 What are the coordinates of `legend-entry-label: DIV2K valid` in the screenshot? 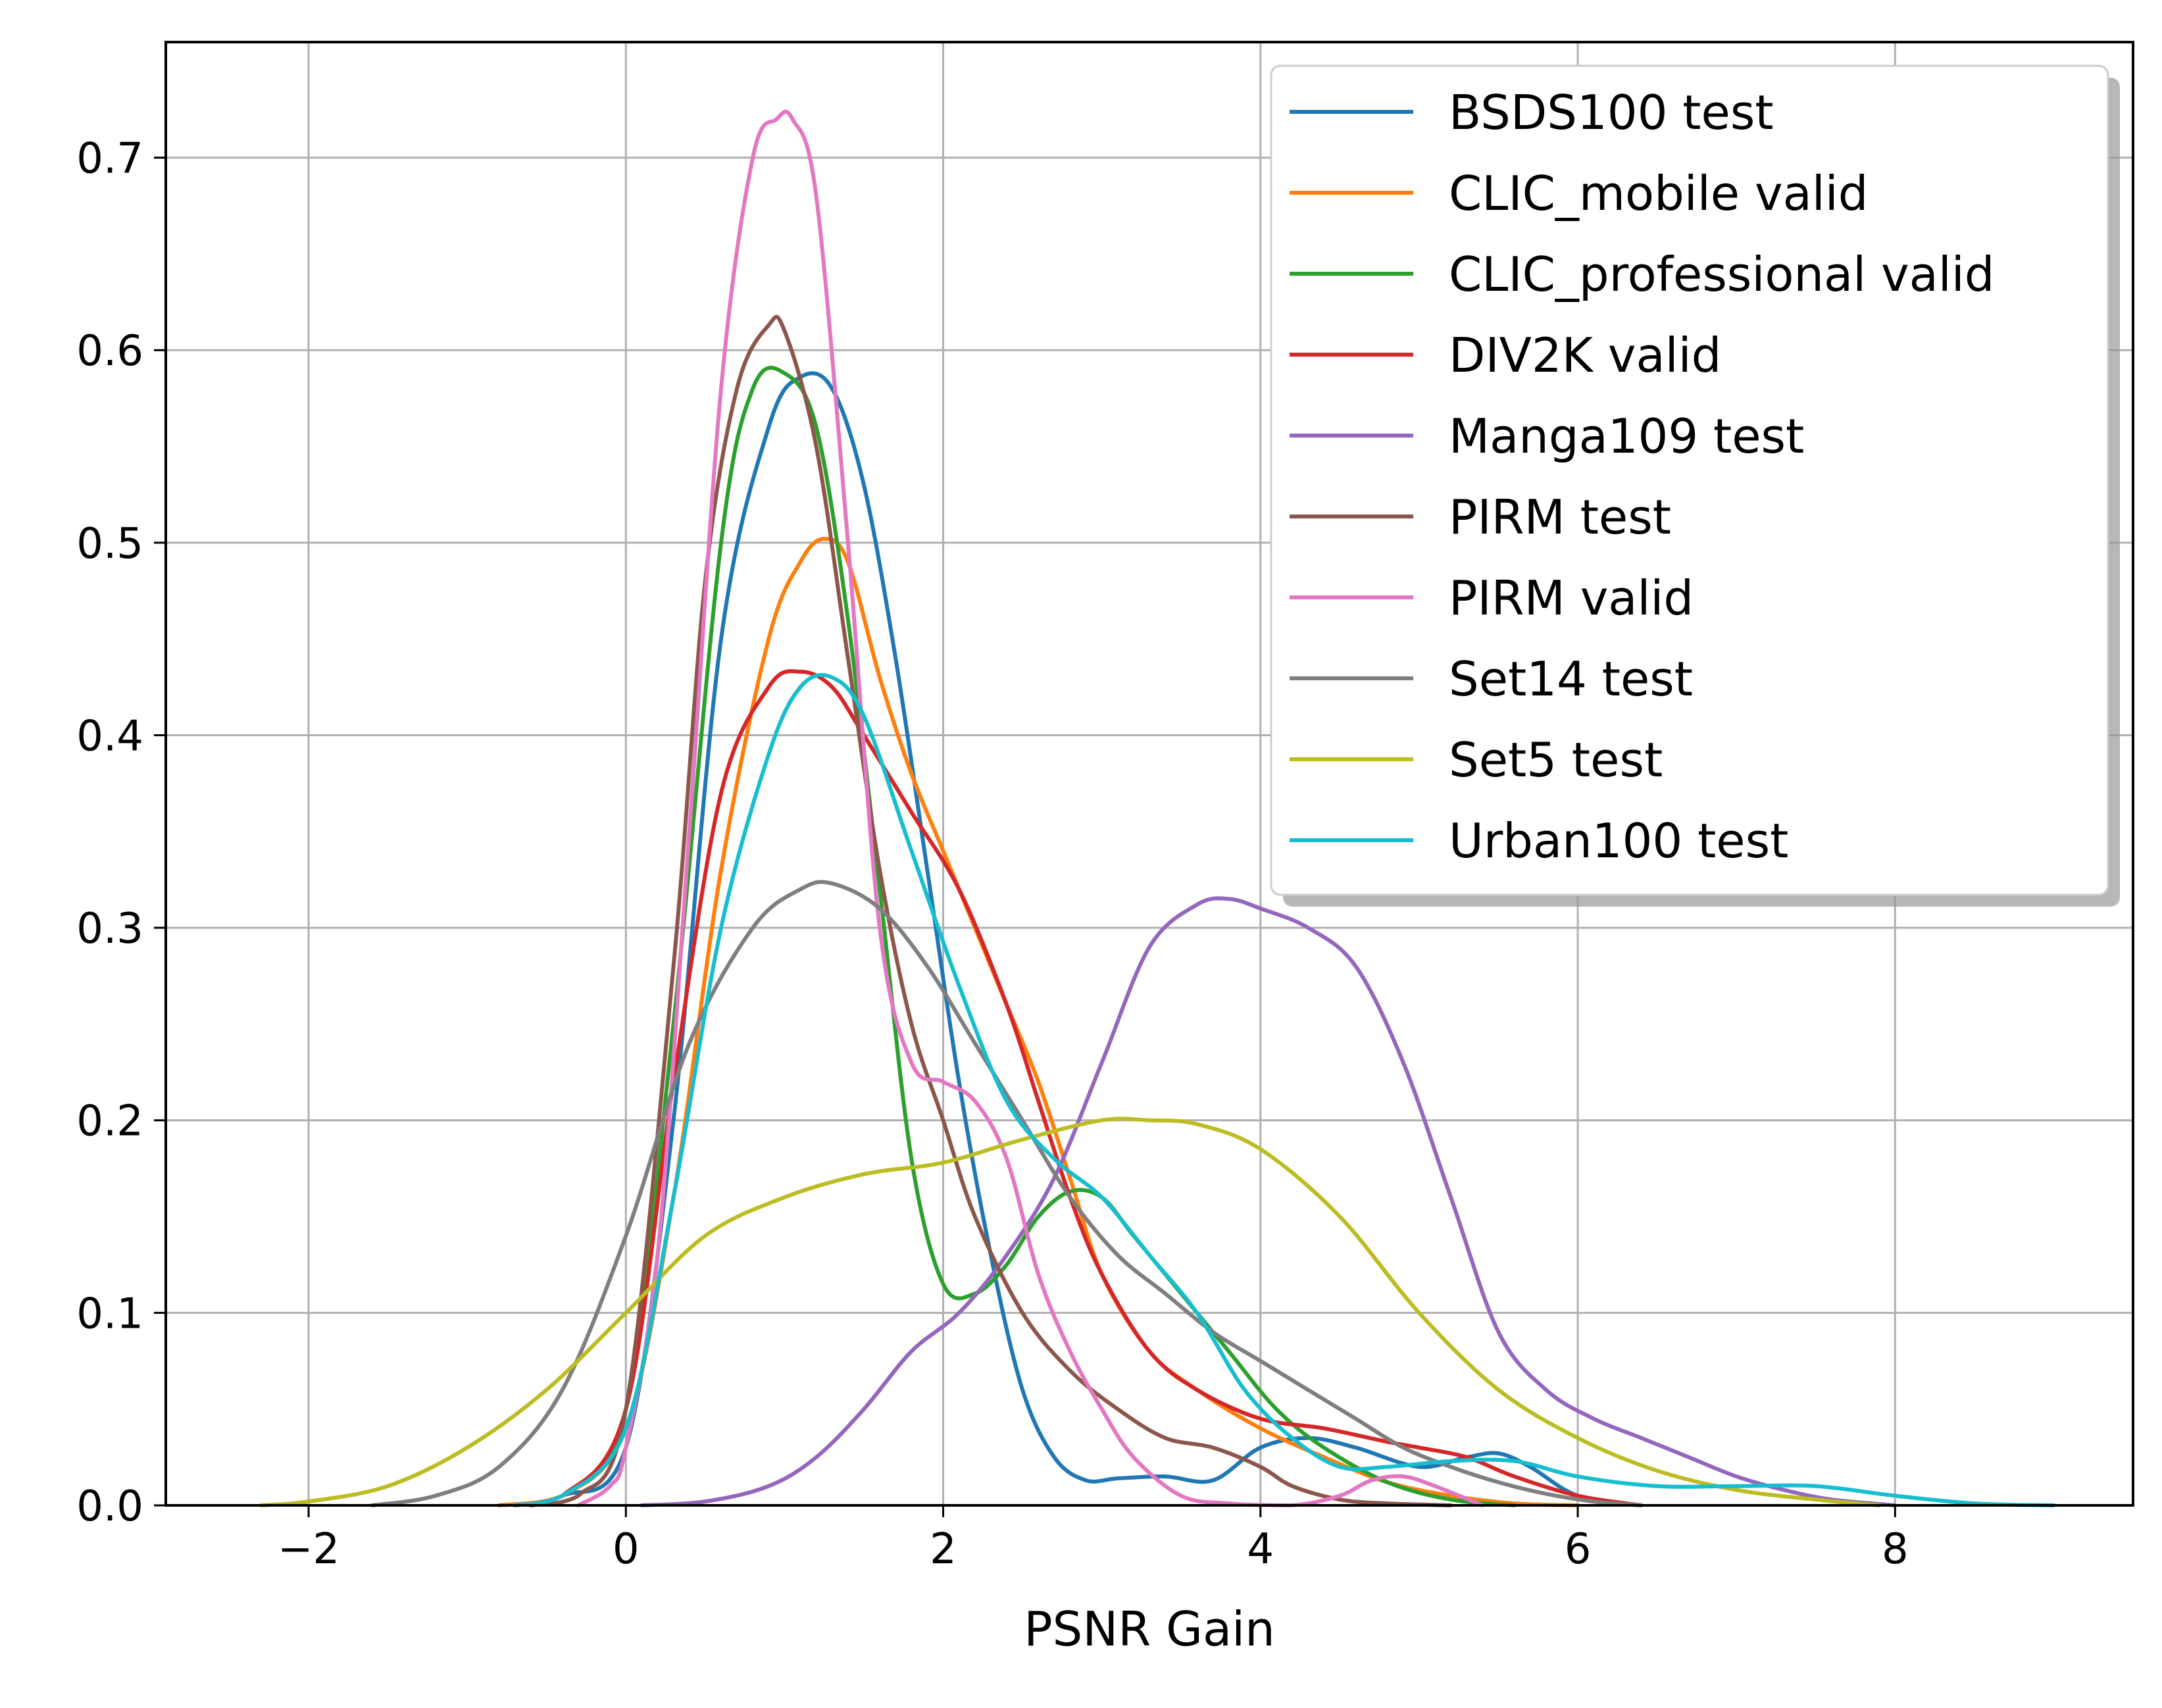 It's located at (1585, 356).